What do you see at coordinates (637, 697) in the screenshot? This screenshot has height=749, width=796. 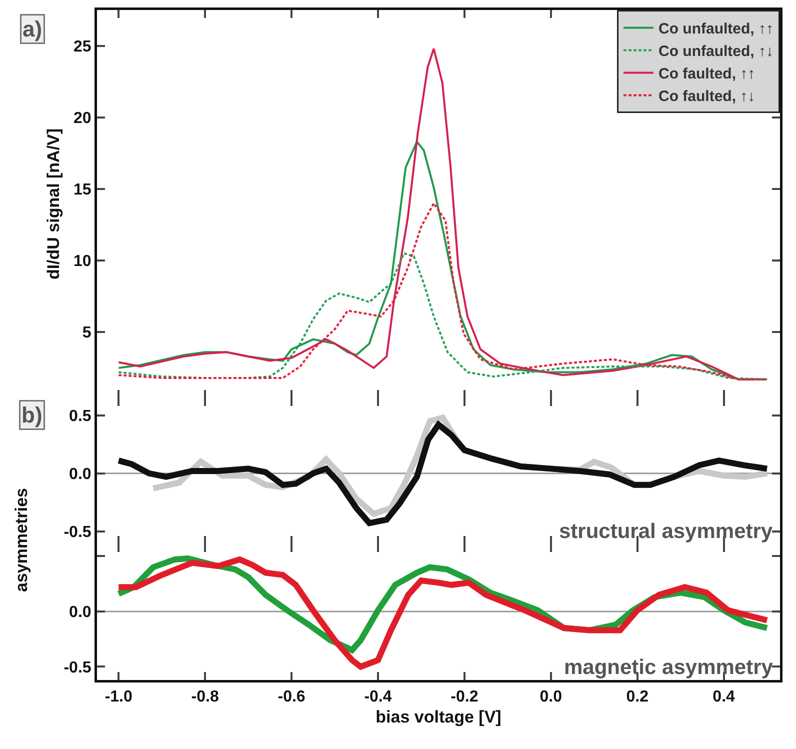 I see `x-tick-label: 0.2` at bounding box center [637, 697].